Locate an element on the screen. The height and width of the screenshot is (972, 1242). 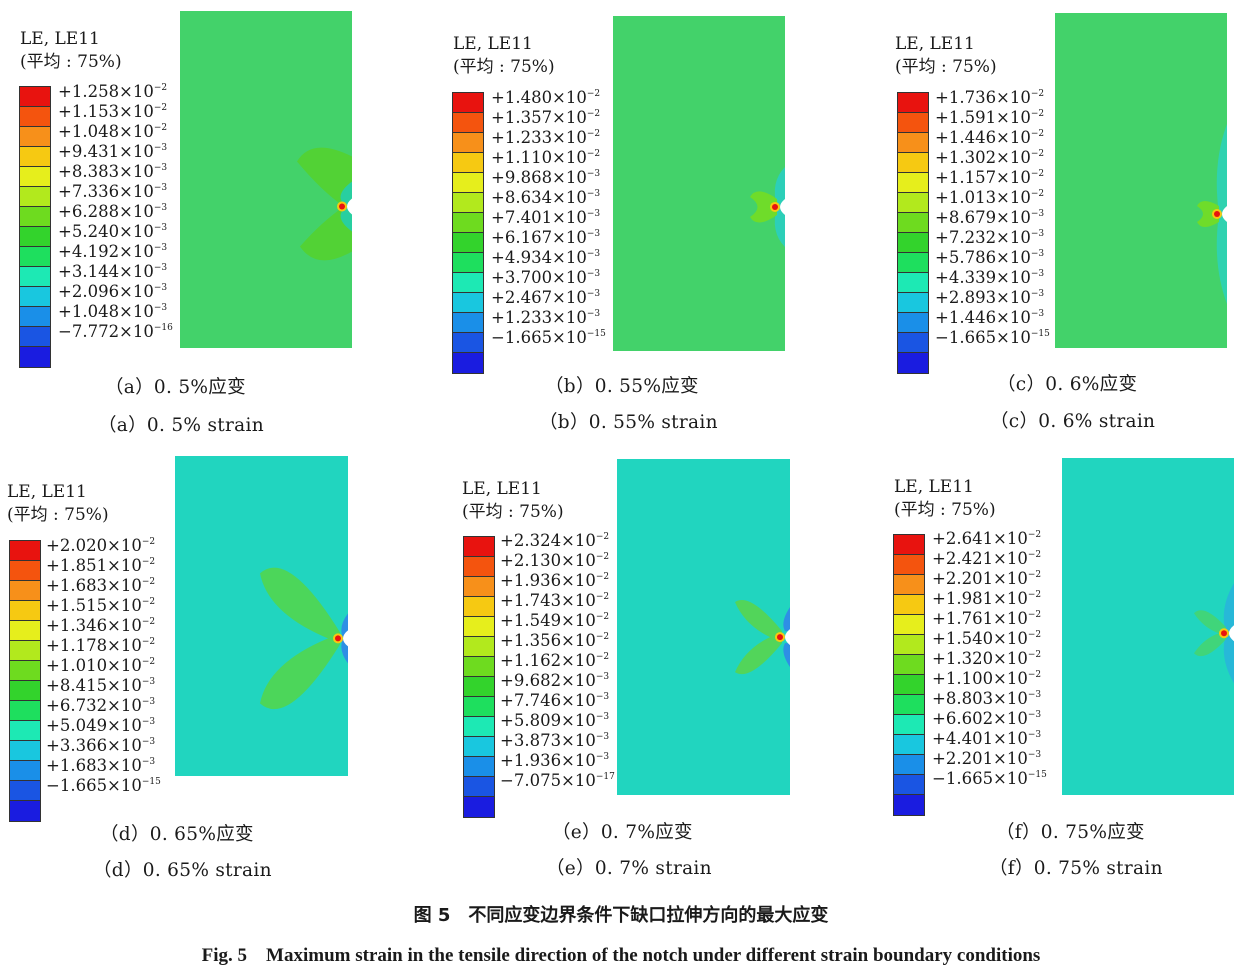
legend-value: +1.013×10−2 is located at coordinates (989, 196).